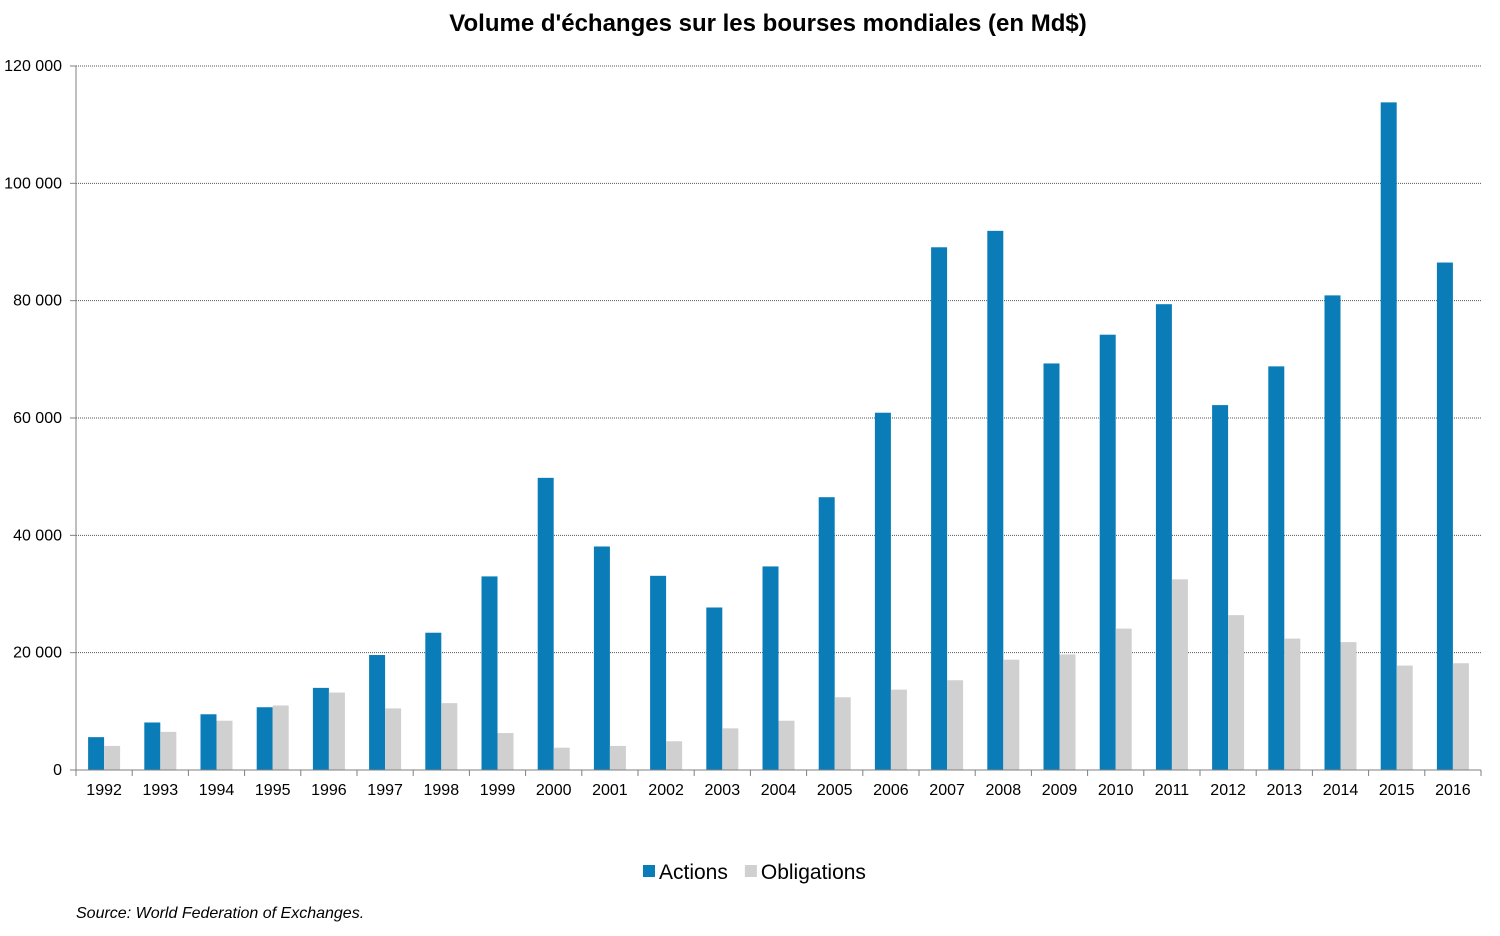 This screenshot has height=936, width=1500. Describe the element at coordinates (329, 790) in the screenshot. I see `x-tick-label: 1996` at that location.